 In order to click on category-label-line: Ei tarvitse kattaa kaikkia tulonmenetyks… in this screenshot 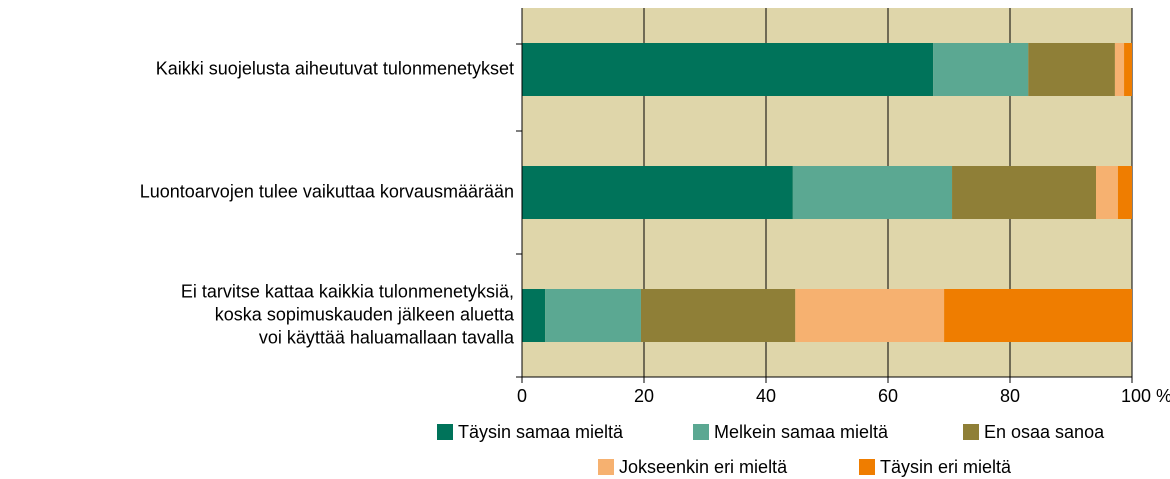, I will do `click(347, 291)`.